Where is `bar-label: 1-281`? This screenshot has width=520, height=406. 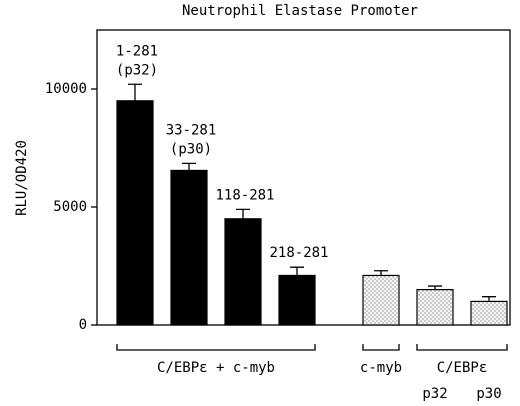
bar-label: 1-281 is located at coordinates (137, 51).